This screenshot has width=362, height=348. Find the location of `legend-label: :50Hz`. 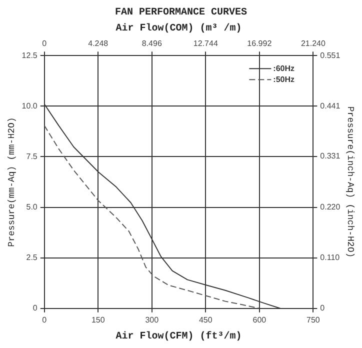

legend-label: :50Hz is located at coordinates (284, 79).